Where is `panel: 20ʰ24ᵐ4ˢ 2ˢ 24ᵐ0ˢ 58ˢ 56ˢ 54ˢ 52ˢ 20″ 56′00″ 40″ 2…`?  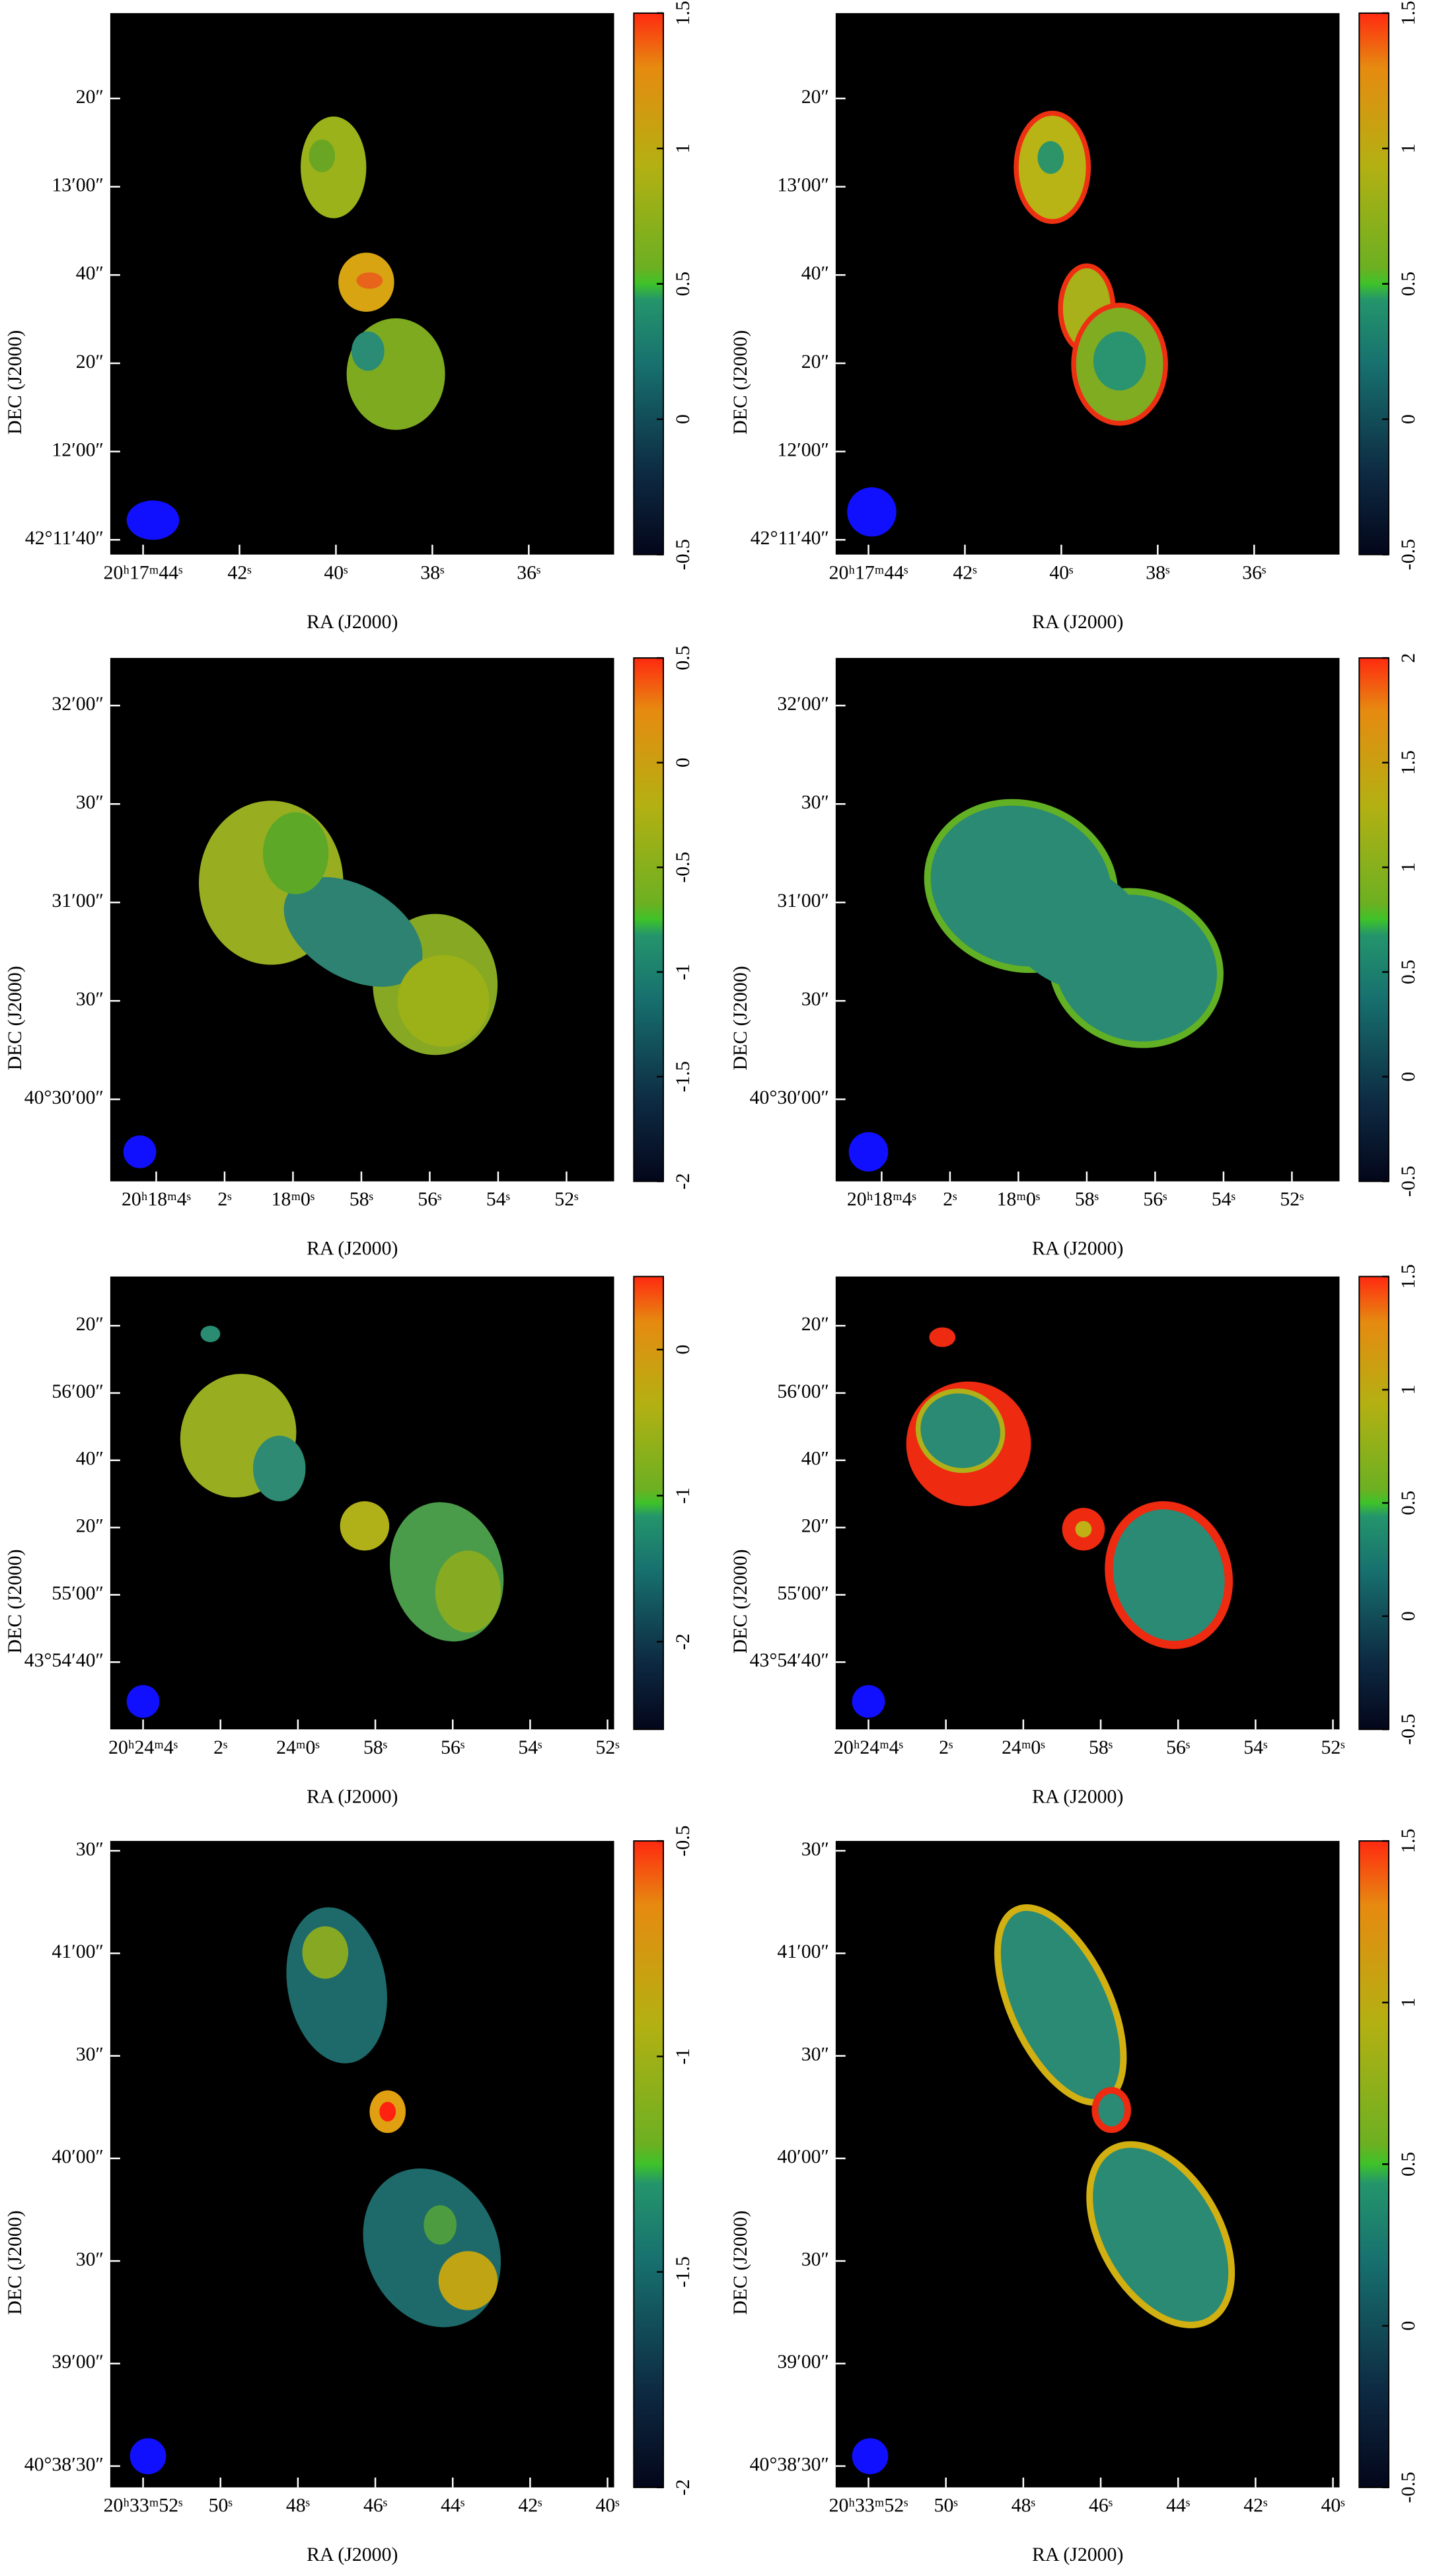
panel: 20ʰ24ᵐ4ˢ 2ˢ 24ᵐ0ˢ 58ˢ 56ˢ 54ˢ 52ˢ 20″ 56′00″ 40″ 2… is located at coordinates (1074, 1535).